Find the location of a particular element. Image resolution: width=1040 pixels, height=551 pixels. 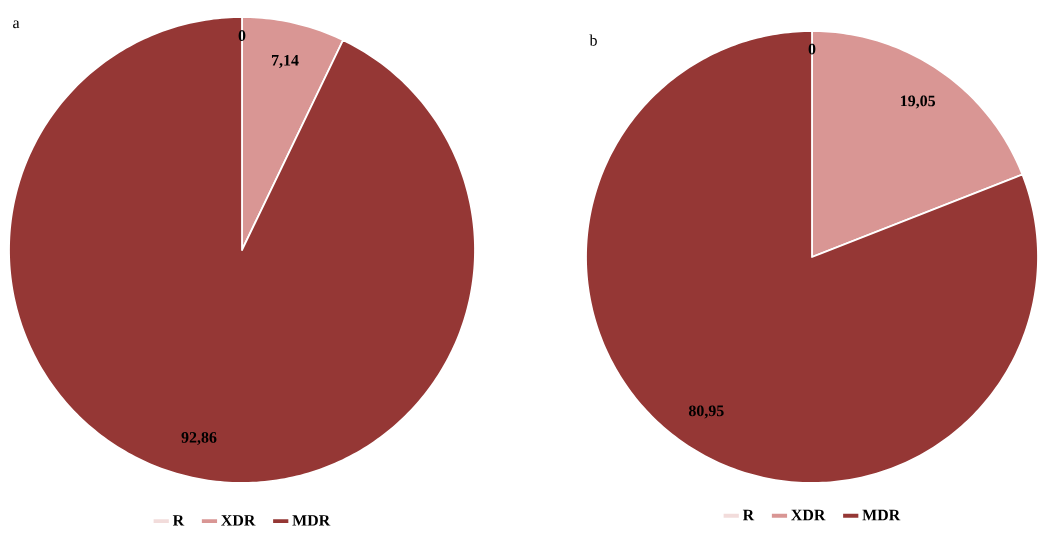

chart-title: a is located at coordinates (16, 24).